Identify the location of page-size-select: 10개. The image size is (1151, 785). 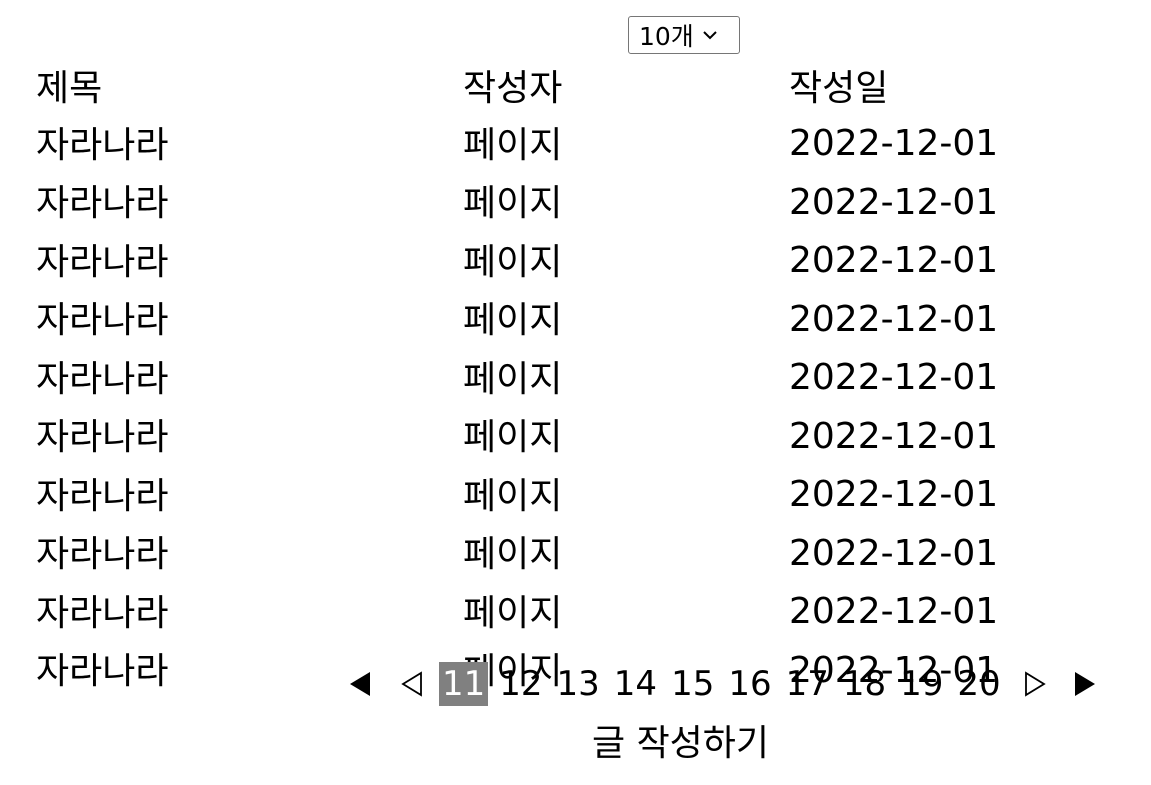
(684, 35).